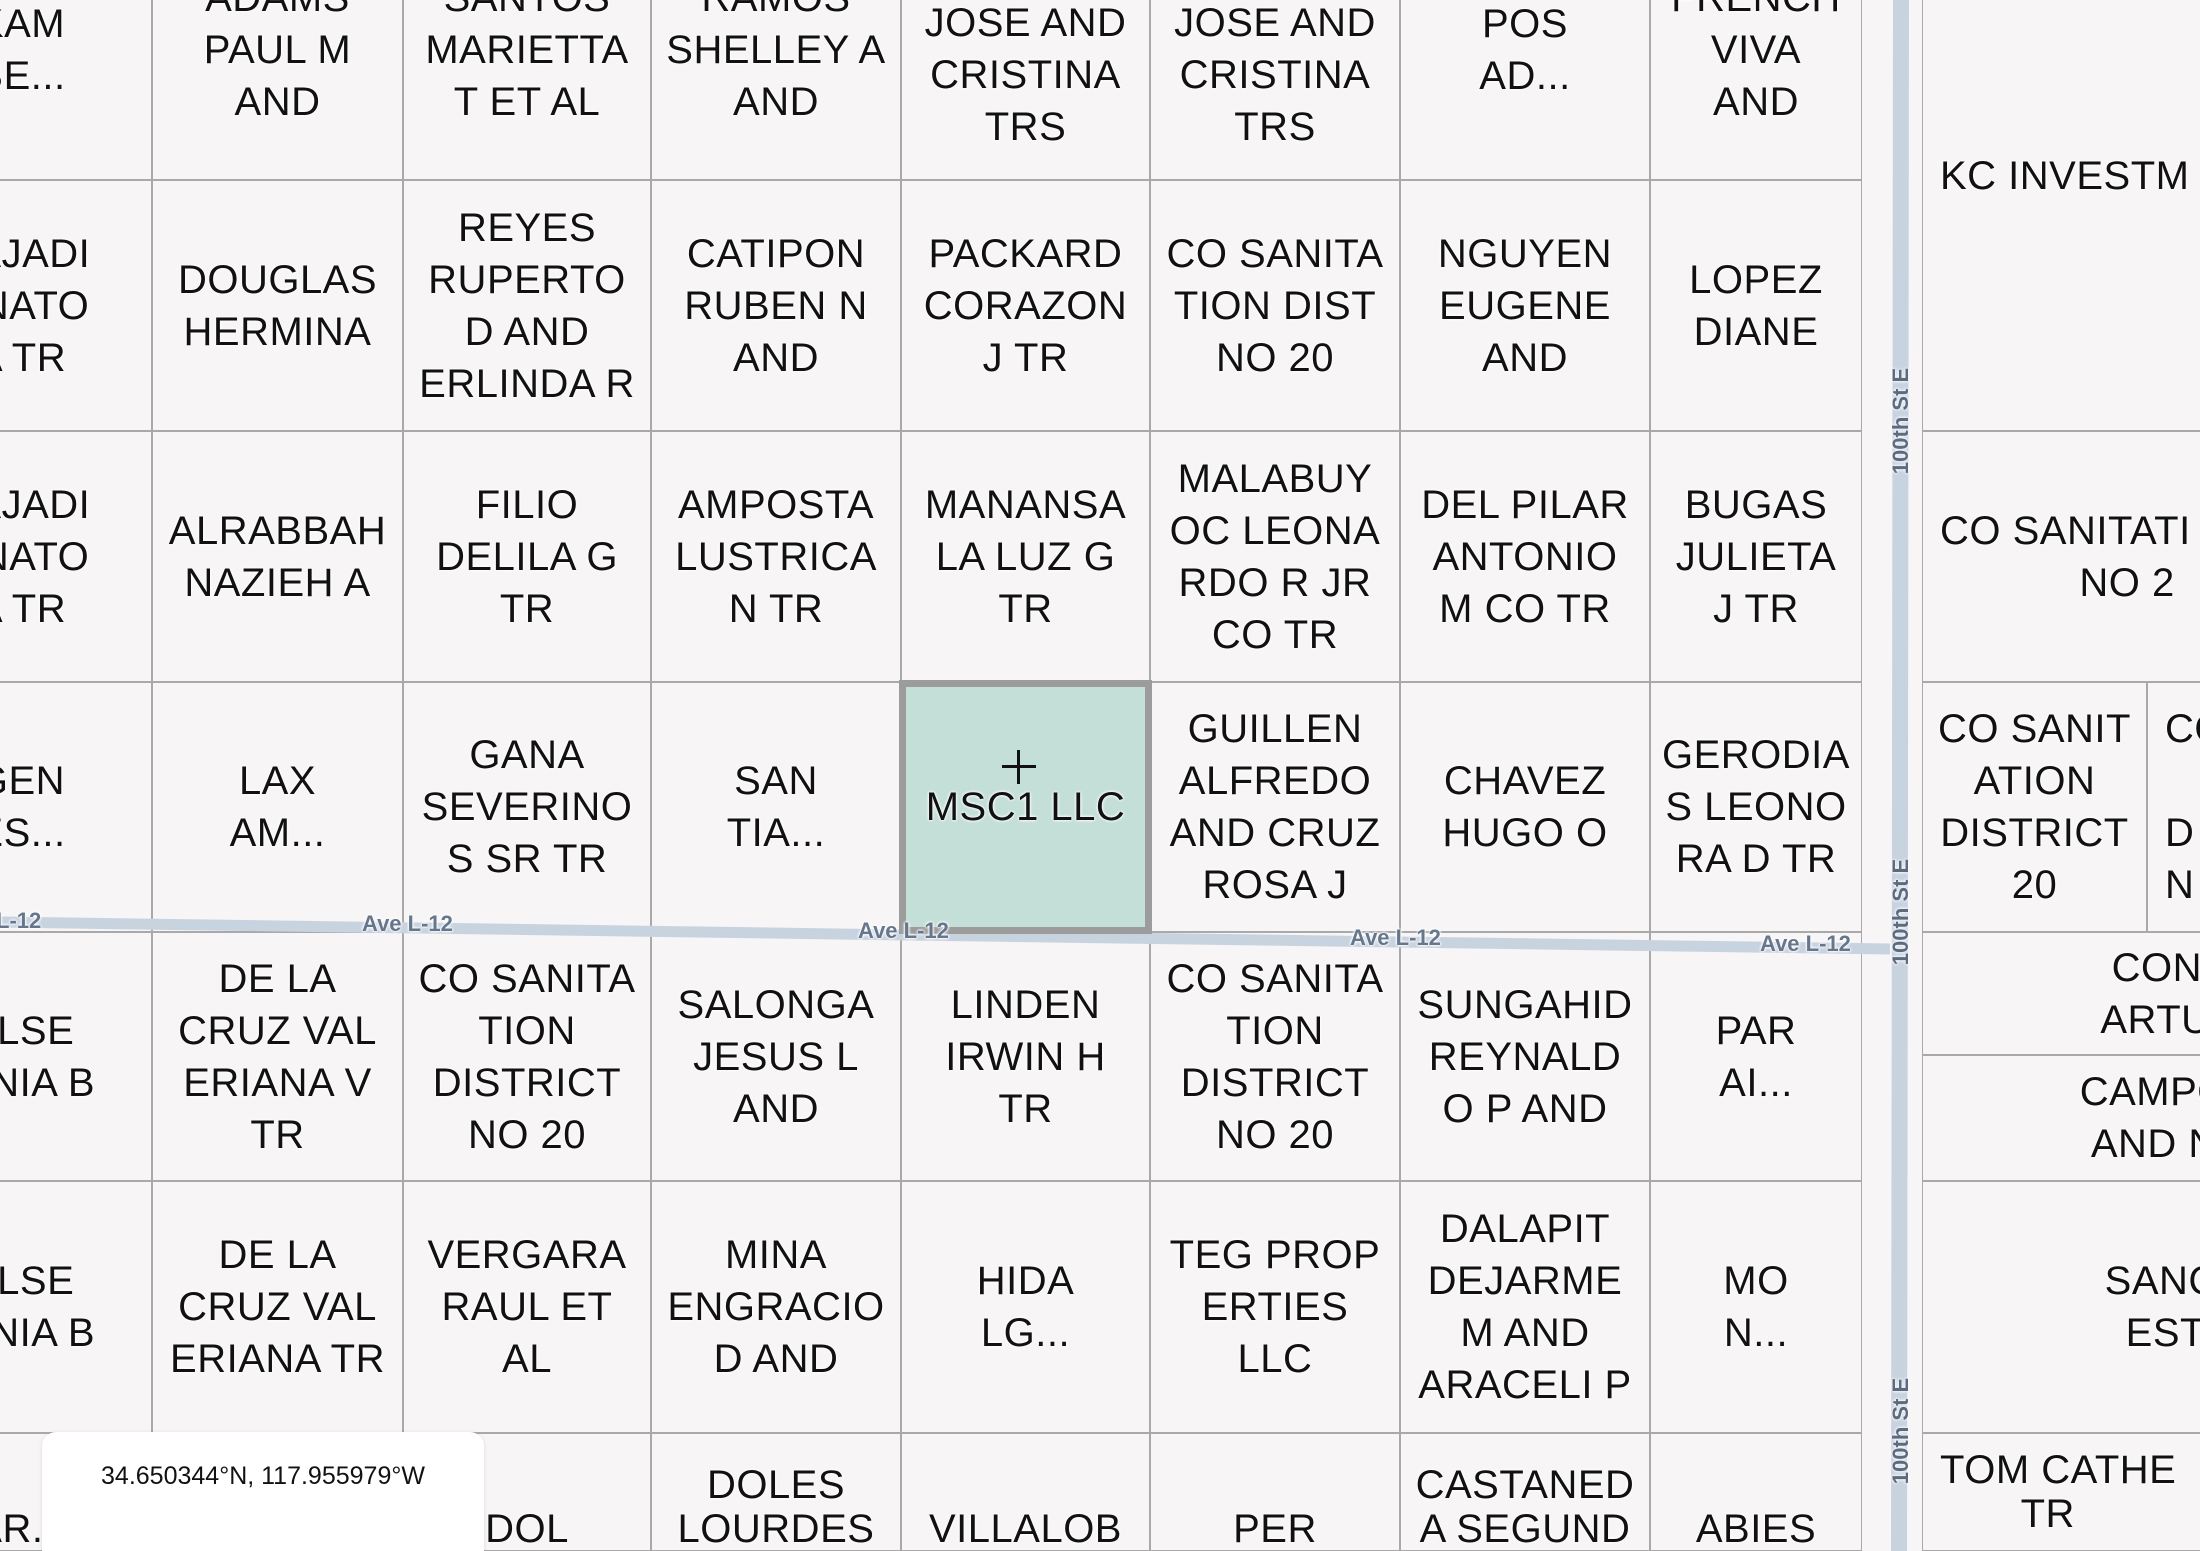 The height and width of the screenshot is (1551, 2200). I want to click on parcel-owner-label: CASTANED A SEGUND, so click(1525, 1507).